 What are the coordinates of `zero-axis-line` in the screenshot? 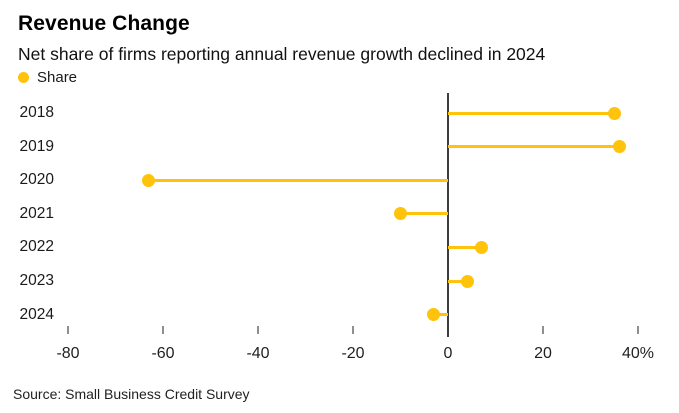 It's located at (448, 215).